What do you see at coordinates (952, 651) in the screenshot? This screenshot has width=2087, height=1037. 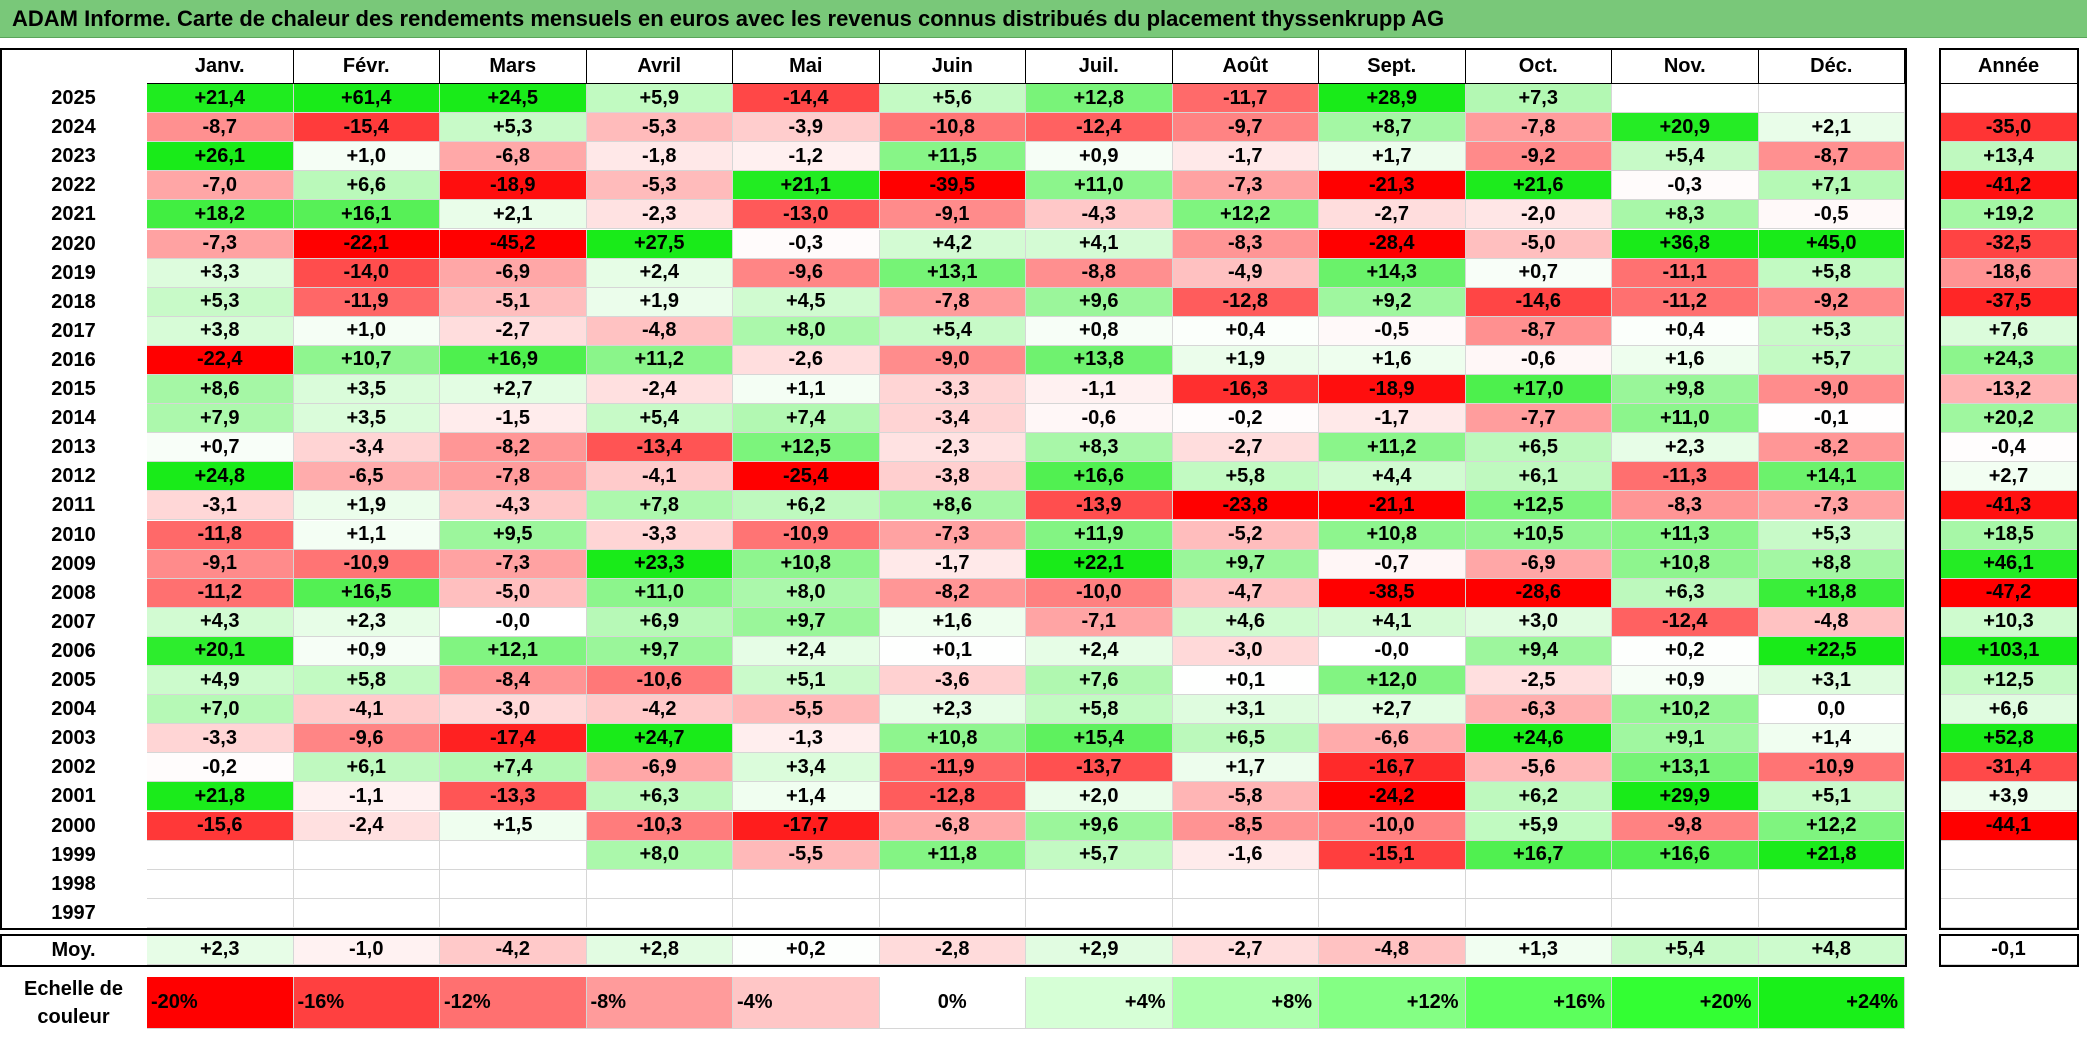 I see `heatmap-cell: +0,1` at bounding box center [952, 651].